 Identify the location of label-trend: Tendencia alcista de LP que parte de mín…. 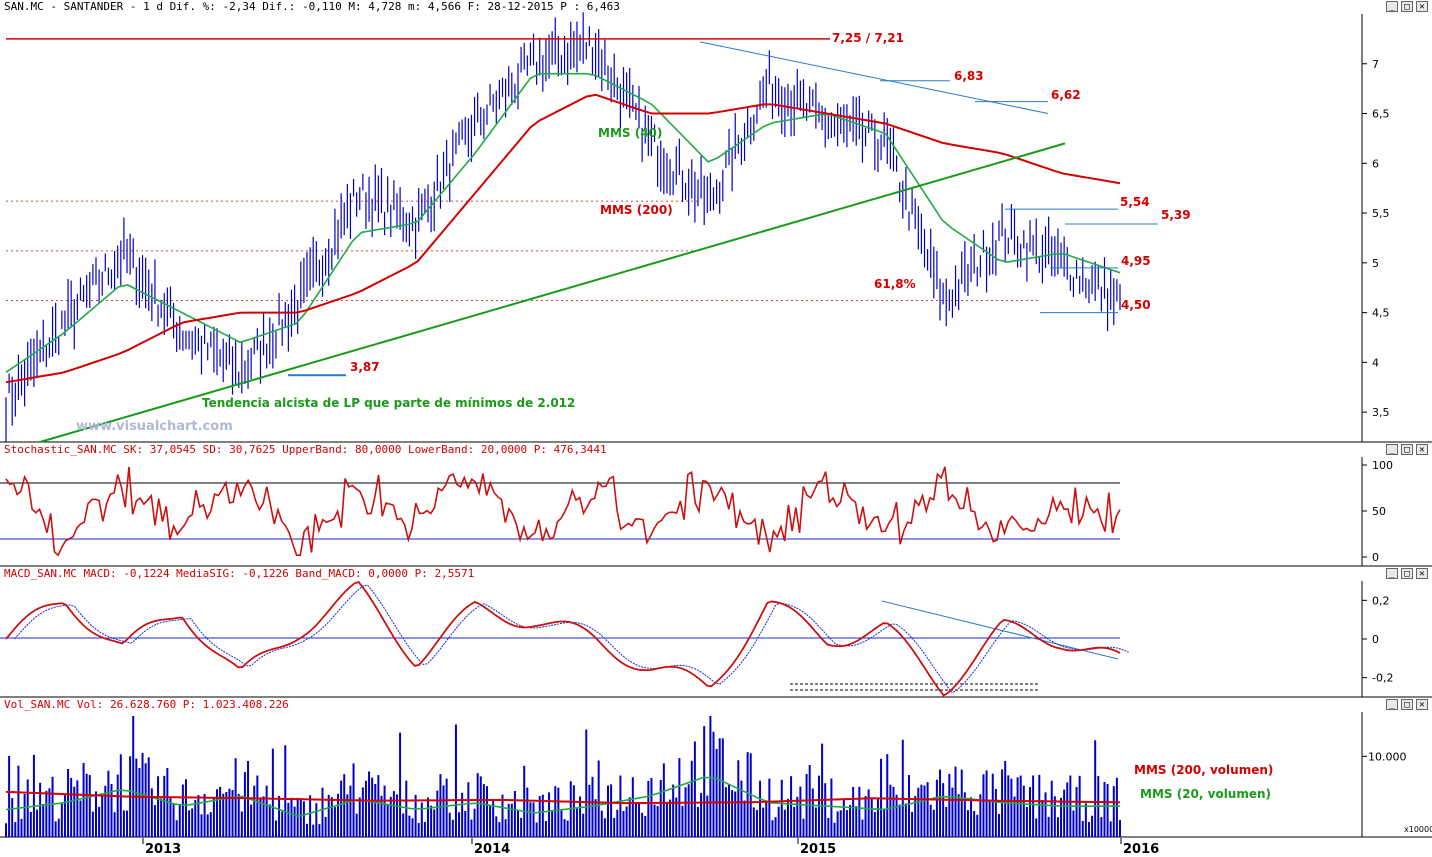
(388, 403).